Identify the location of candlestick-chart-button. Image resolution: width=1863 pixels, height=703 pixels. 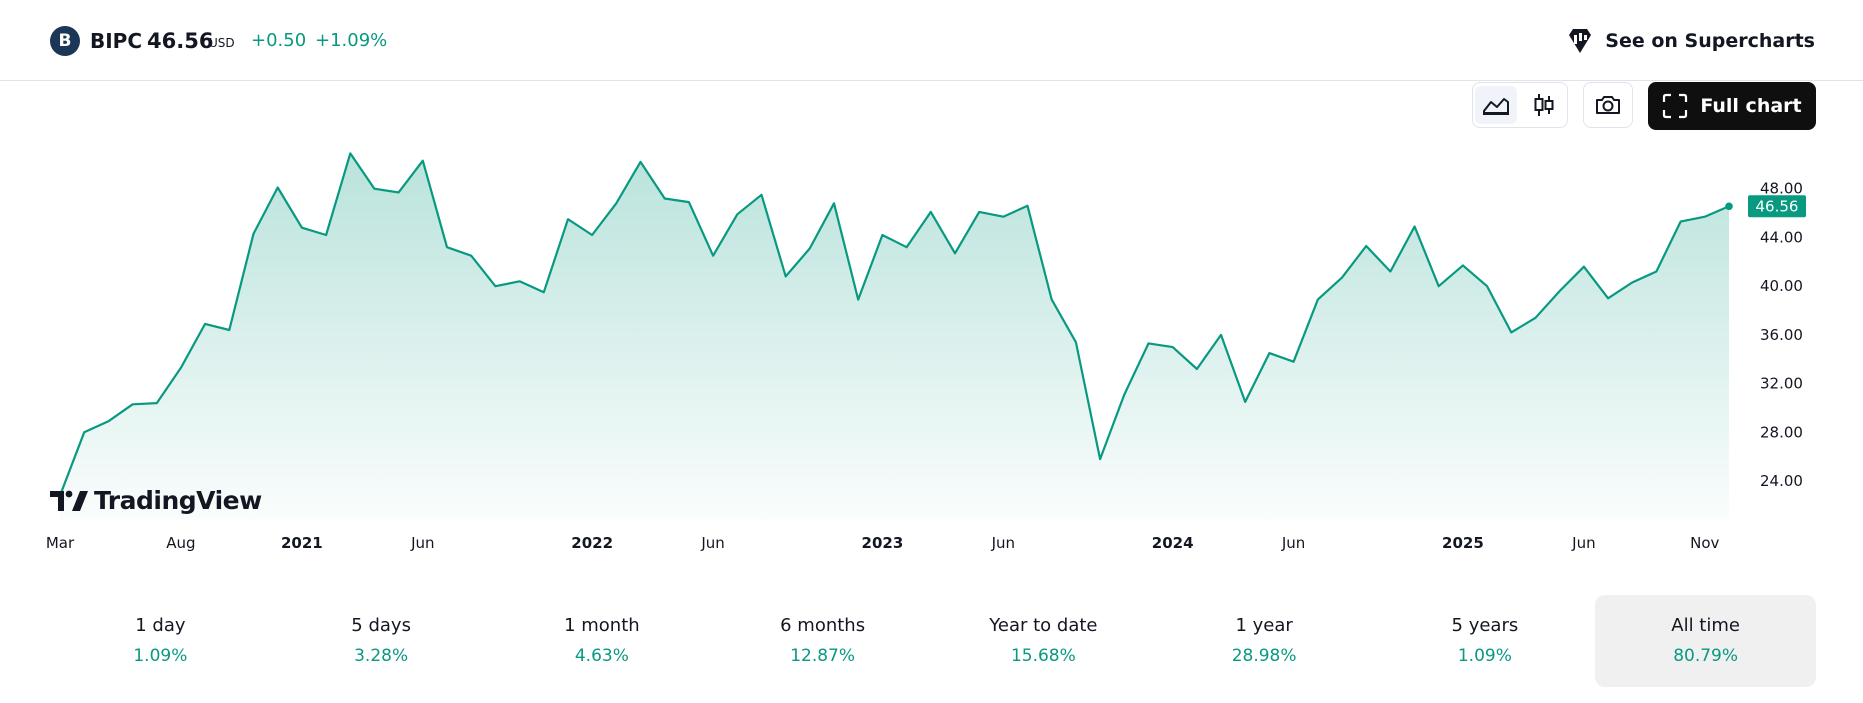
(1544, 105).